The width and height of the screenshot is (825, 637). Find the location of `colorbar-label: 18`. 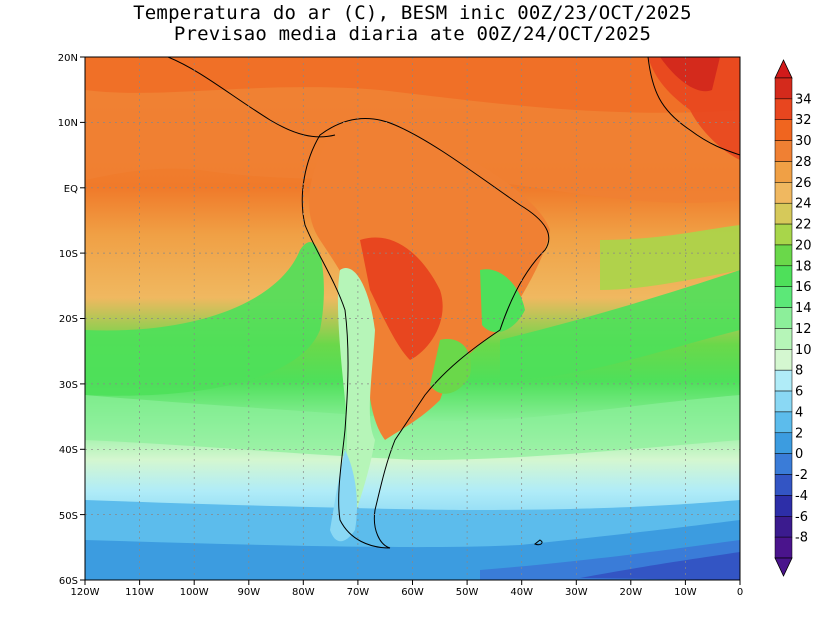

colorbar-label: 18 is located at coordinates (803, 266).